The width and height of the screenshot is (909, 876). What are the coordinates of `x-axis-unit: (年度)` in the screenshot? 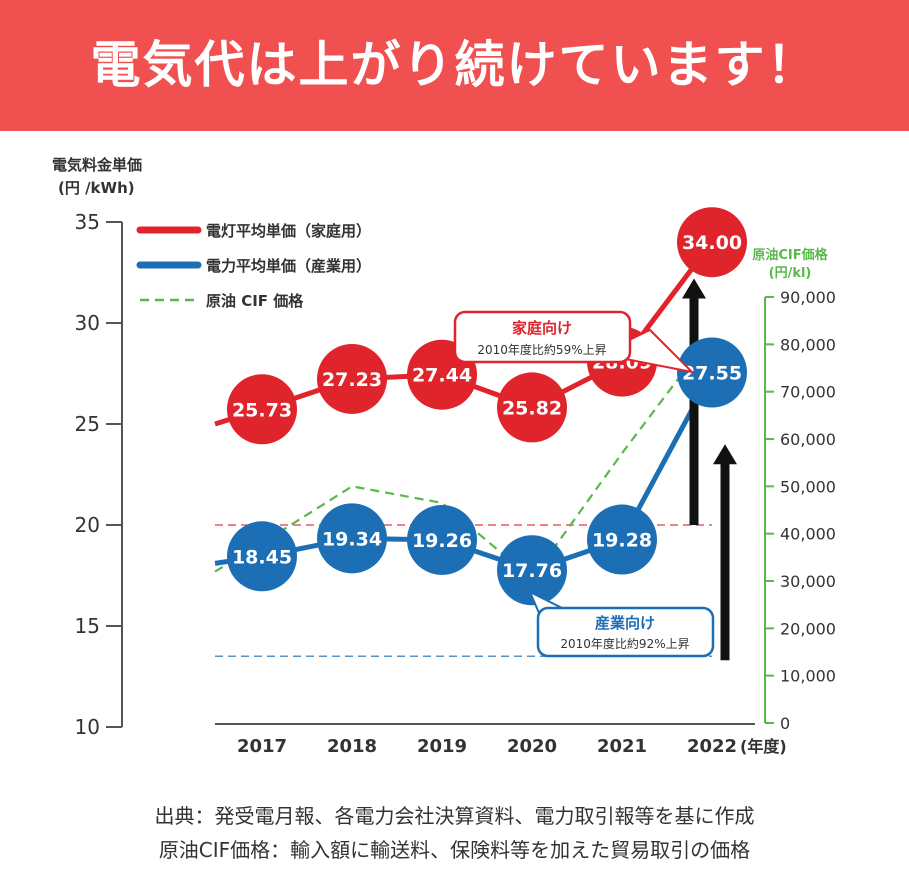 It's located at (763, 746).